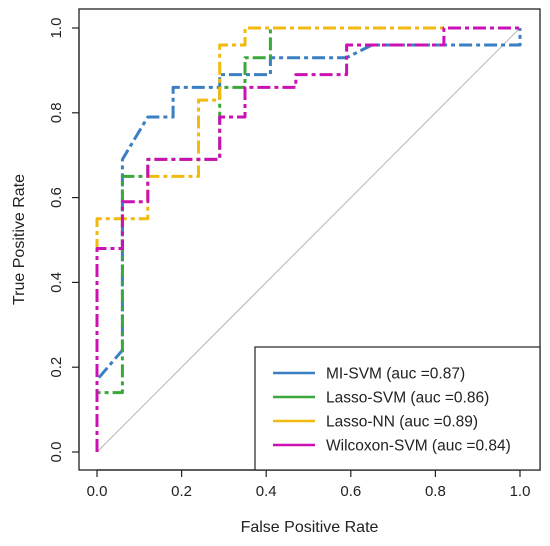  Describe the element at coordinates (56, 452) in the screenshot. I see `y-tick-label: 0.0` at that location.